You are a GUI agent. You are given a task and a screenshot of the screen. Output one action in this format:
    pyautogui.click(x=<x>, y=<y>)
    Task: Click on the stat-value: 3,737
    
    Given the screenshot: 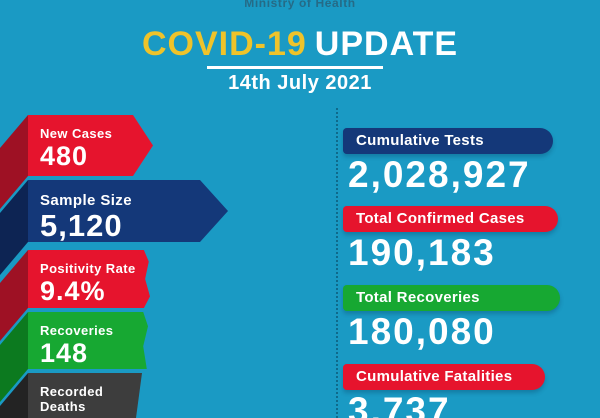 What is the action you would take?
    pyautogui.click(x=399, y=404)
    